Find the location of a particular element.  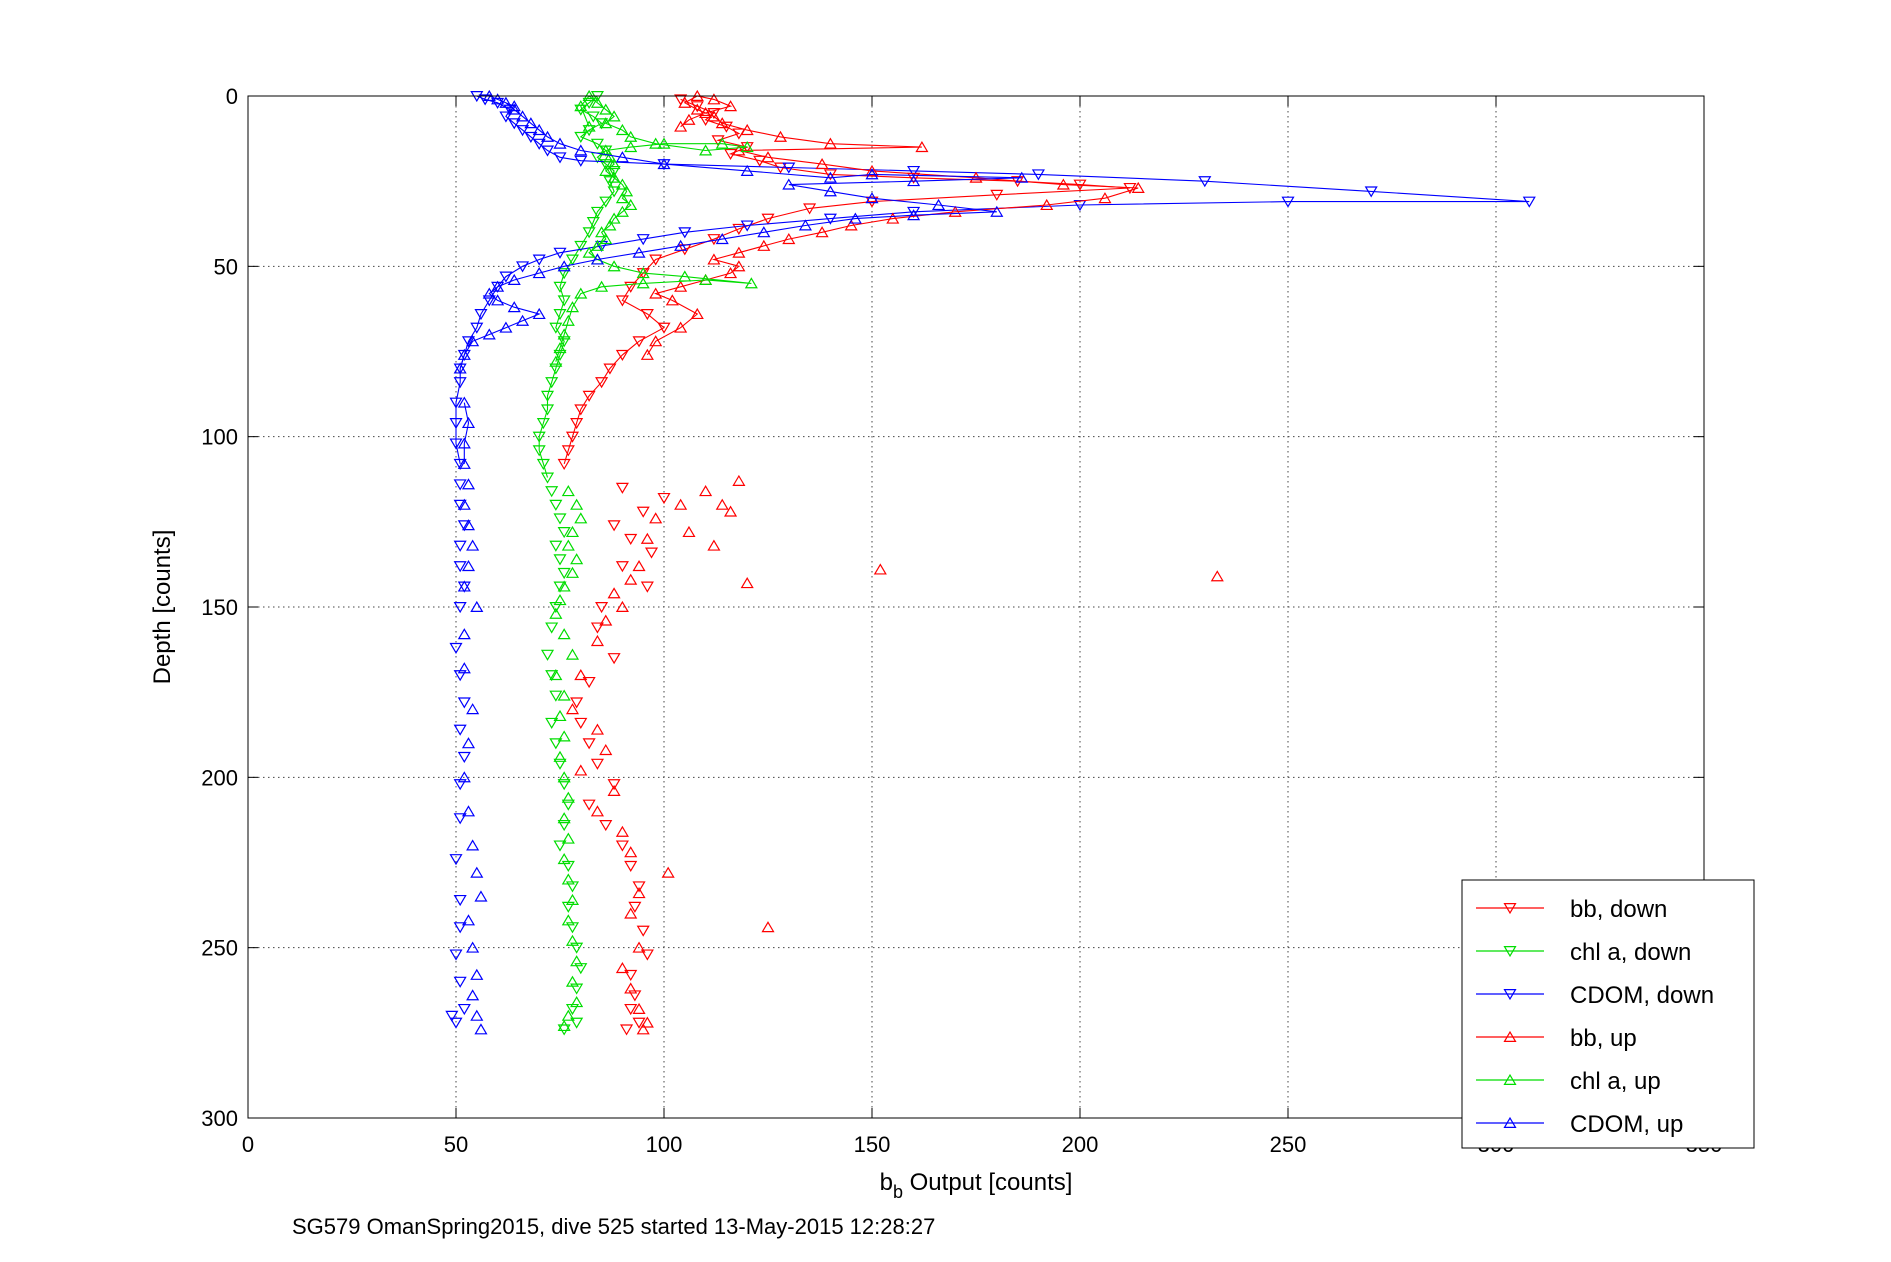

y-tick-label: 150 is located at coordinates (219, 607).